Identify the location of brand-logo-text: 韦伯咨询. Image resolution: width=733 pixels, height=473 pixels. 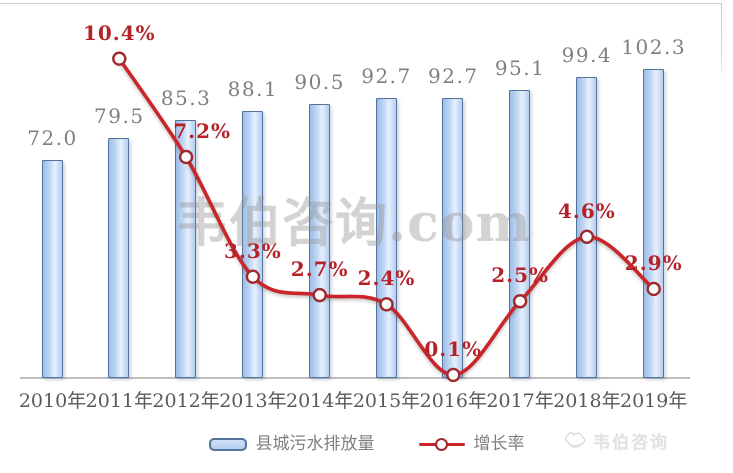
(631, 443).